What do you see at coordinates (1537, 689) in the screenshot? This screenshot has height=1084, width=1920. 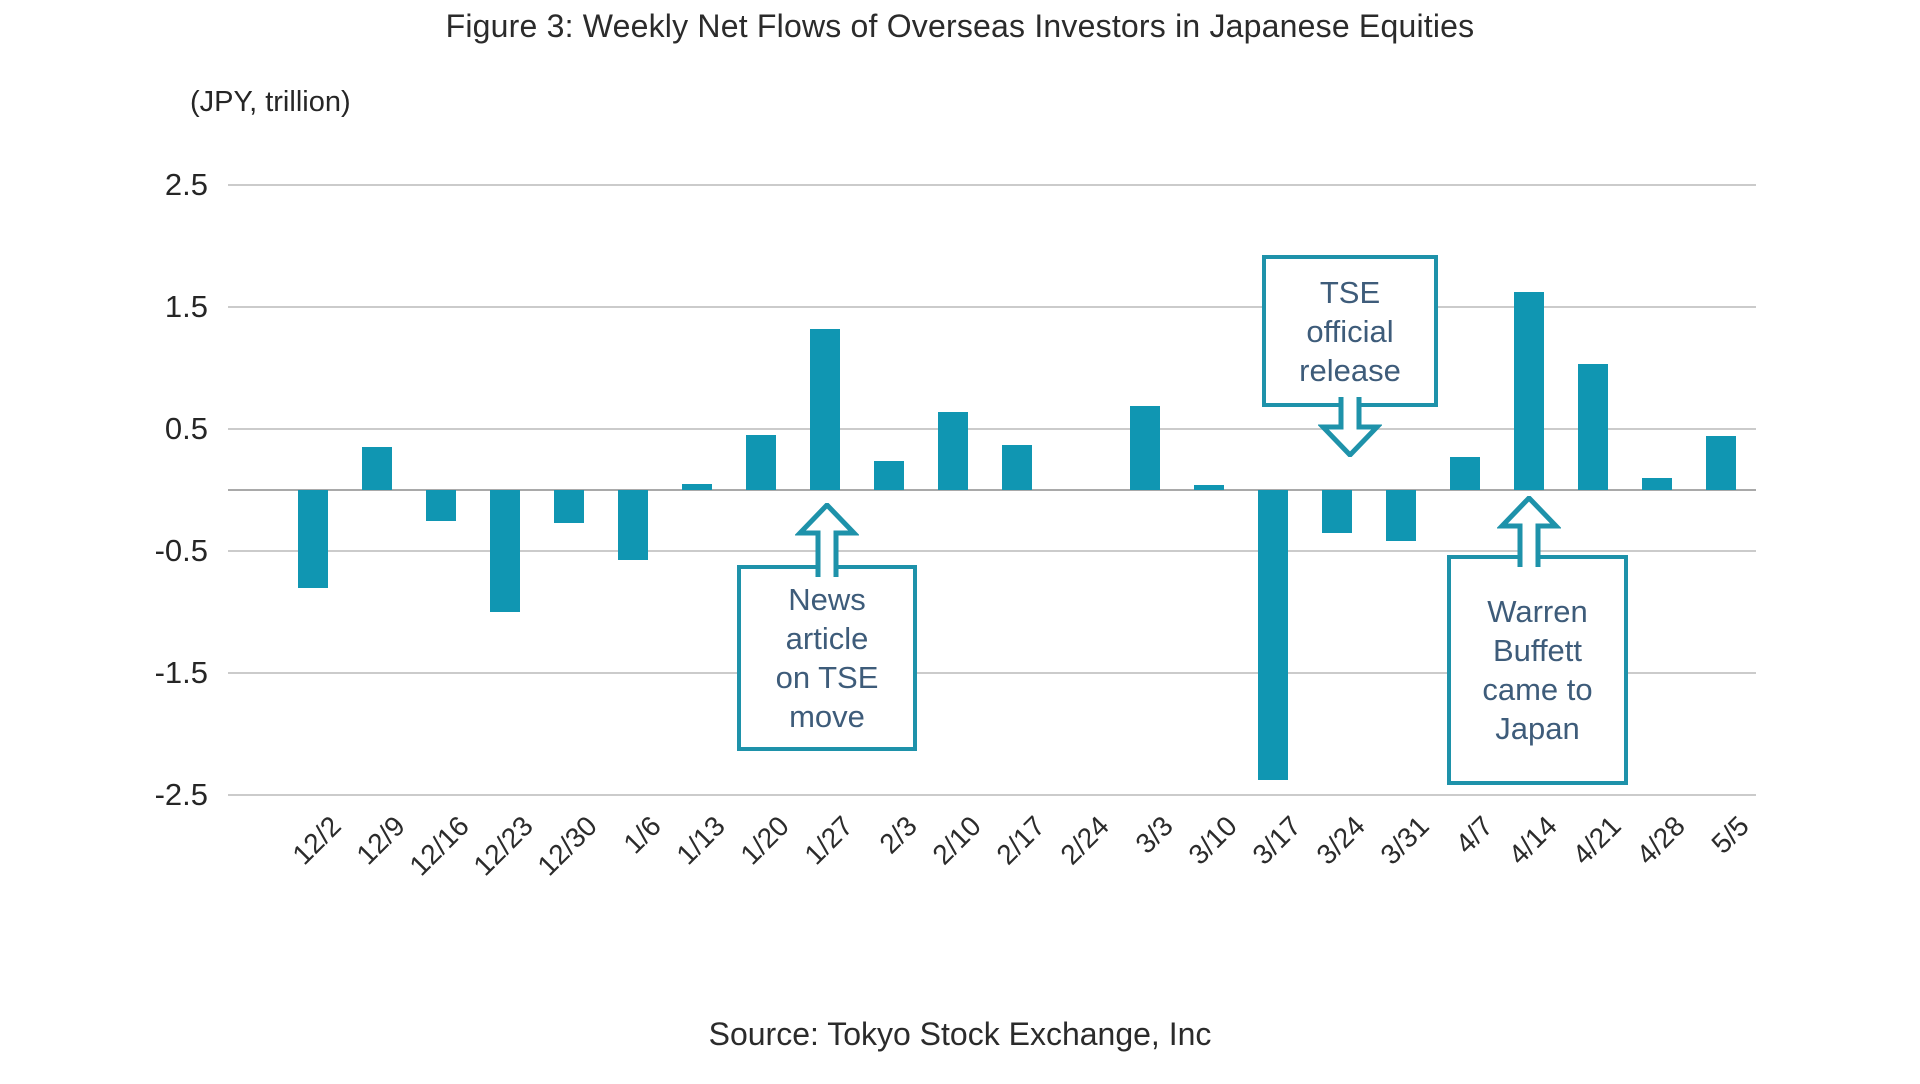 I see `annotation-text-line: came to` at bounding box center [1537, 689].